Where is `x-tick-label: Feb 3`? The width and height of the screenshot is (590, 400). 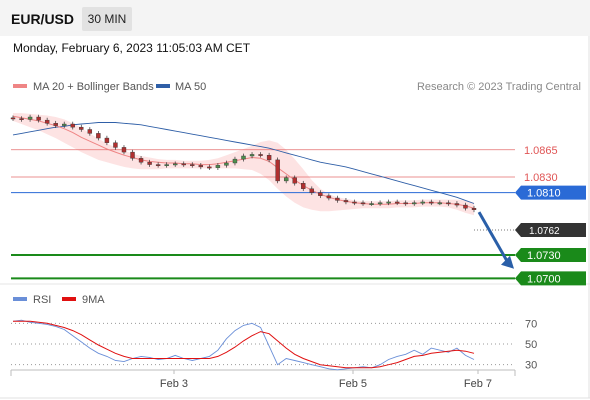
x-tick-label: Feb 3 is located at coordinates (174, 384).